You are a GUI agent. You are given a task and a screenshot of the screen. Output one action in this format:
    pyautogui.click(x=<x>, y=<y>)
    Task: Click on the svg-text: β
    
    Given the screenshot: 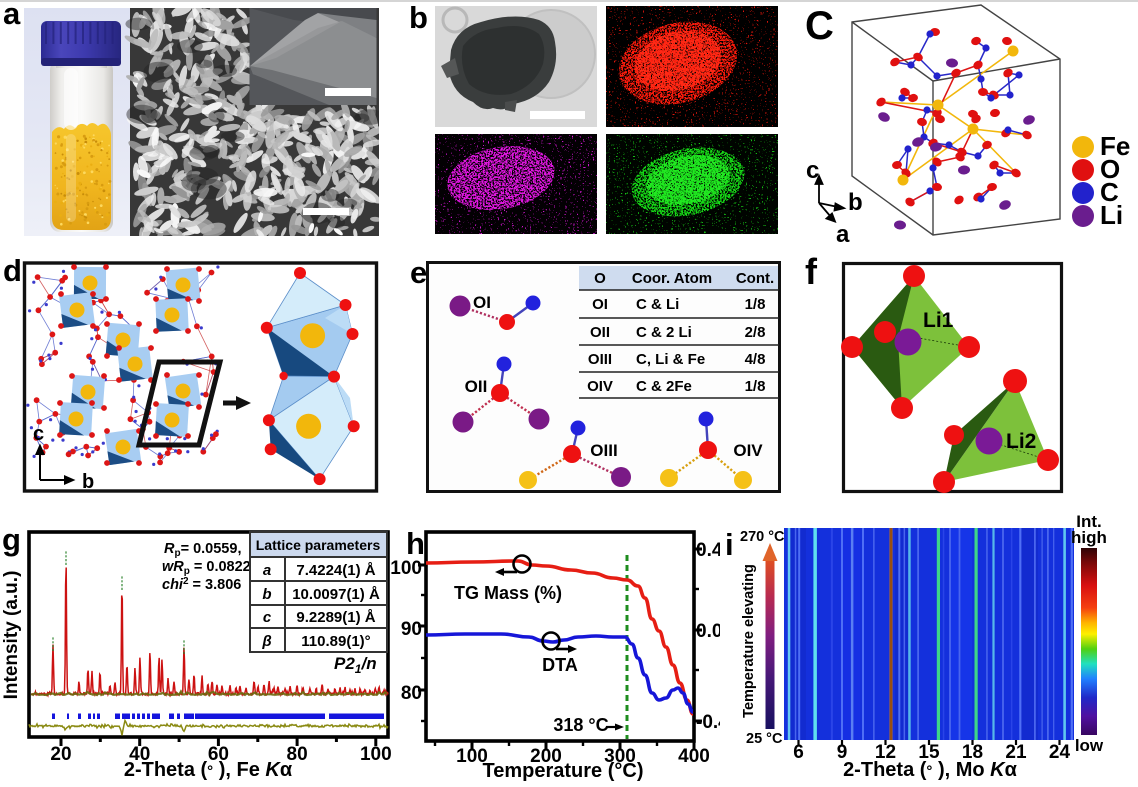 What is the action you would take?
    pyautogui.click(x=266, y=641)
    